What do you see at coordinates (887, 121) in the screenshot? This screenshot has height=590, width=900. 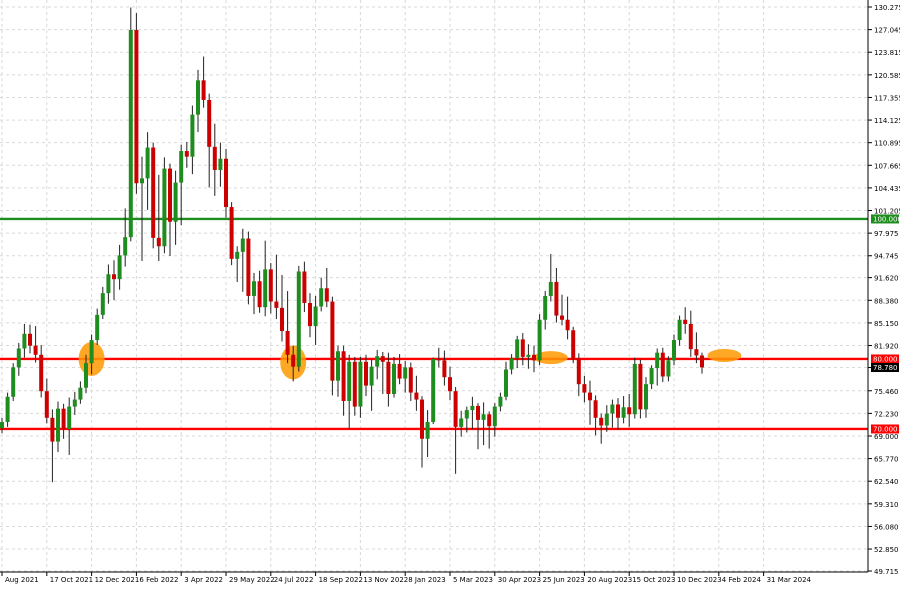 I see `y-tick-label: 114.125` at bounding box center [887, 121].